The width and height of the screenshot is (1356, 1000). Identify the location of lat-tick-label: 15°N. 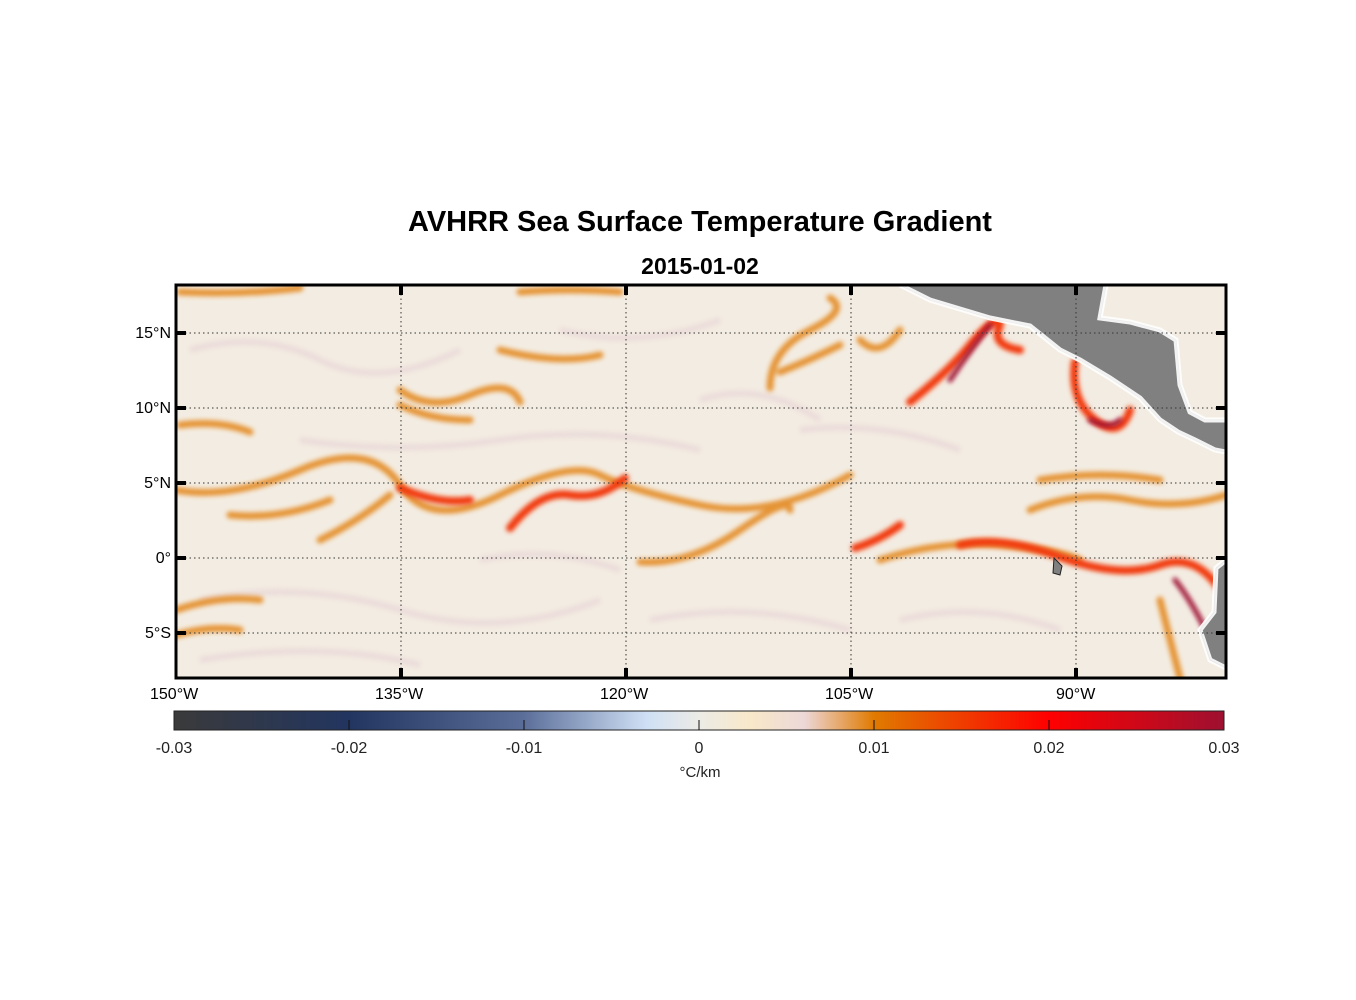
(153, 333).